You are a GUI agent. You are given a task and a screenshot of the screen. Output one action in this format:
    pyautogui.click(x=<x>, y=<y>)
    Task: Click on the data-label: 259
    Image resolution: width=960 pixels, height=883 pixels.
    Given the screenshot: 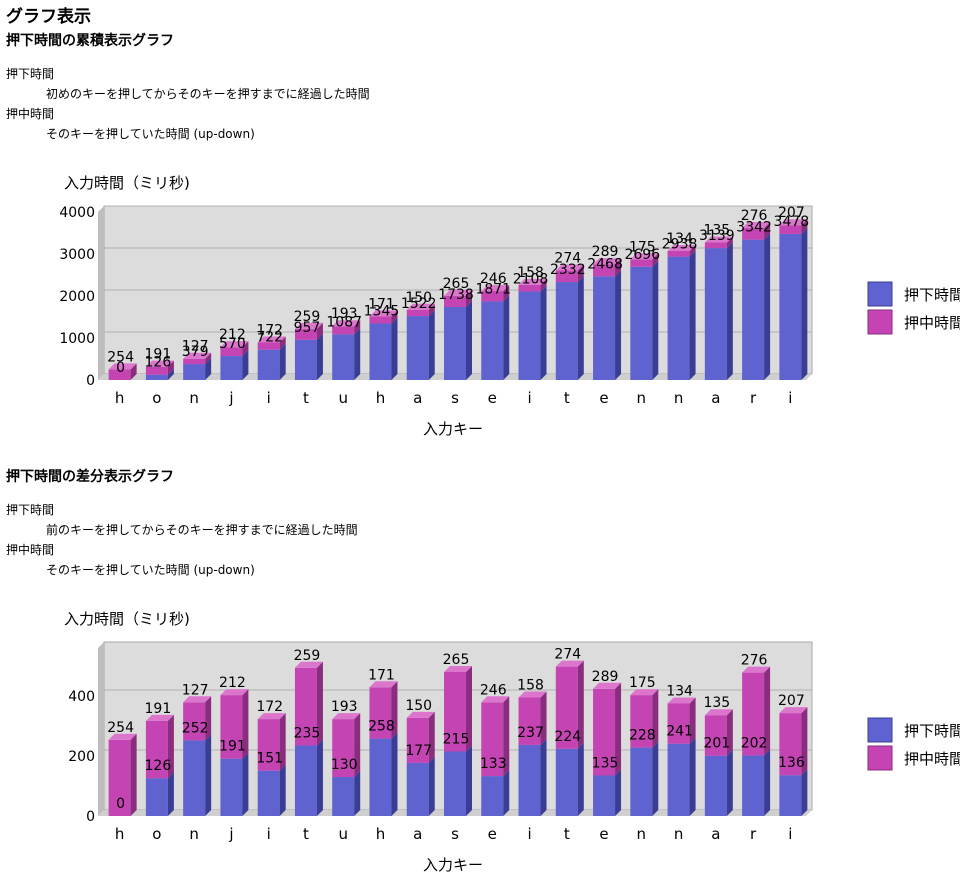 What is the action you would take?
    pyautogui.click(x=307, y=656)
    